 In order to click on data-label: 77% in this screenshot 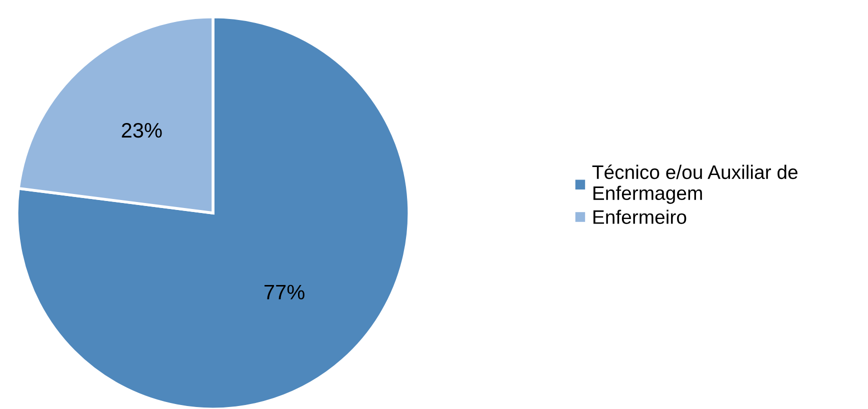, I will do `click(284, 292)`.